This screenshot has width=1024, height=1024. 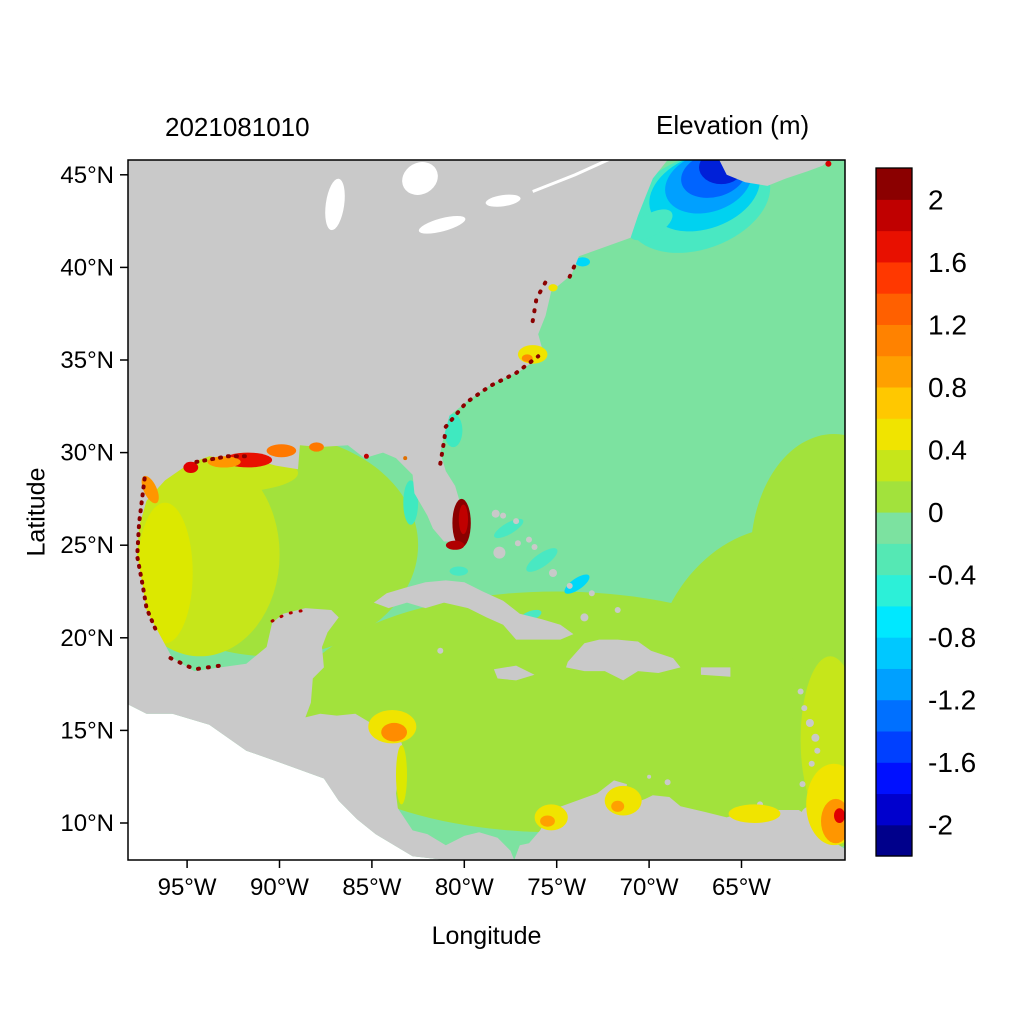 I want to click on x-tick-label: 70°W, so click(x=649, y=887).